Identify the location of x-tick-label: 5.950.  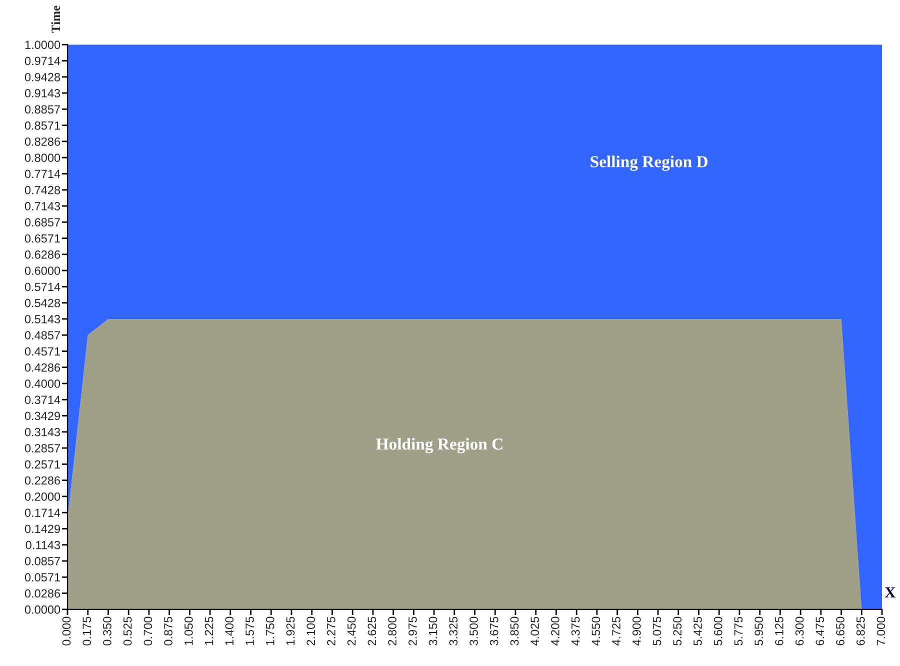
(758, 631).